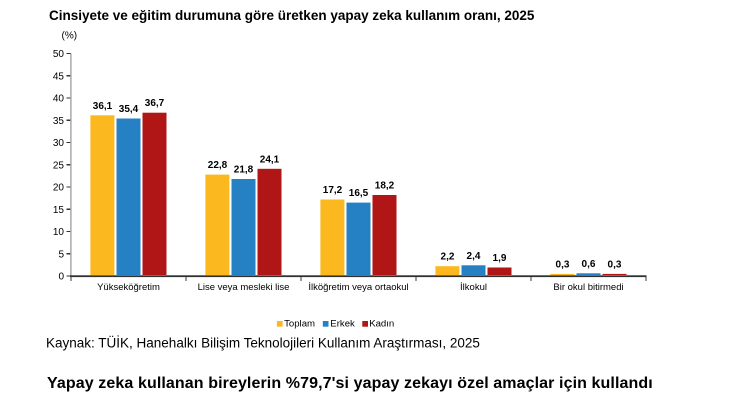 Image resolution: width=731 pixels, height=406 pixels. I want to click on svg-text: 2,2, so click(448, 257).